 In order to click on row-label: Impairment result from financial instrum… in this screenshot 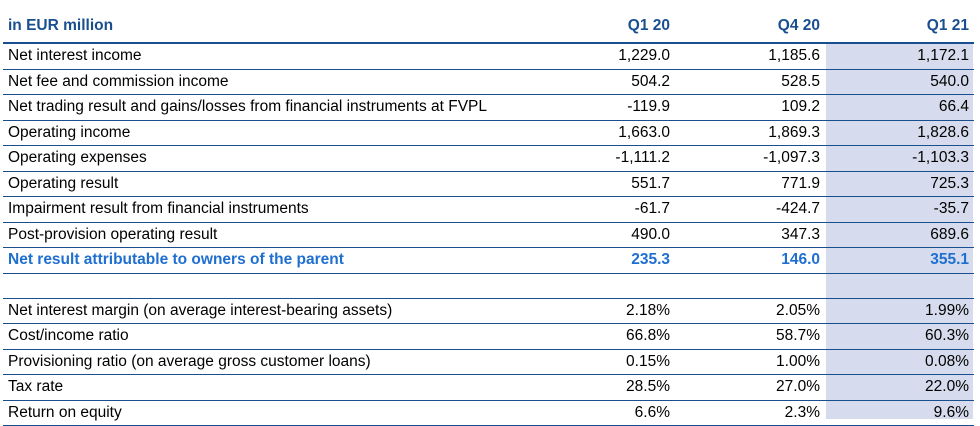, I will do `click(268, 209)`.